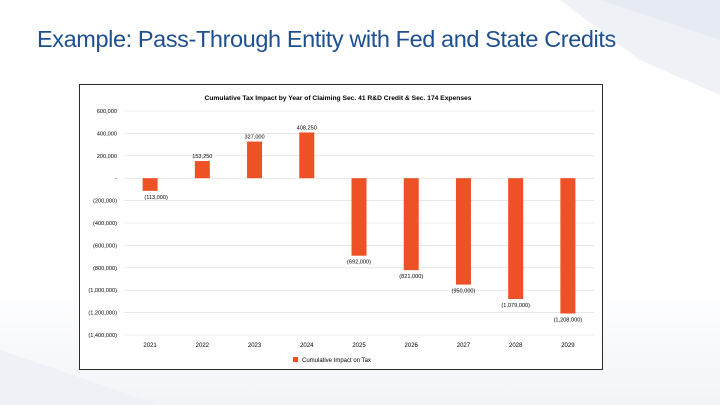 This screenshot has width=720, height=405. I want to click on data-label-2024: 408,250, so click(307, 128).